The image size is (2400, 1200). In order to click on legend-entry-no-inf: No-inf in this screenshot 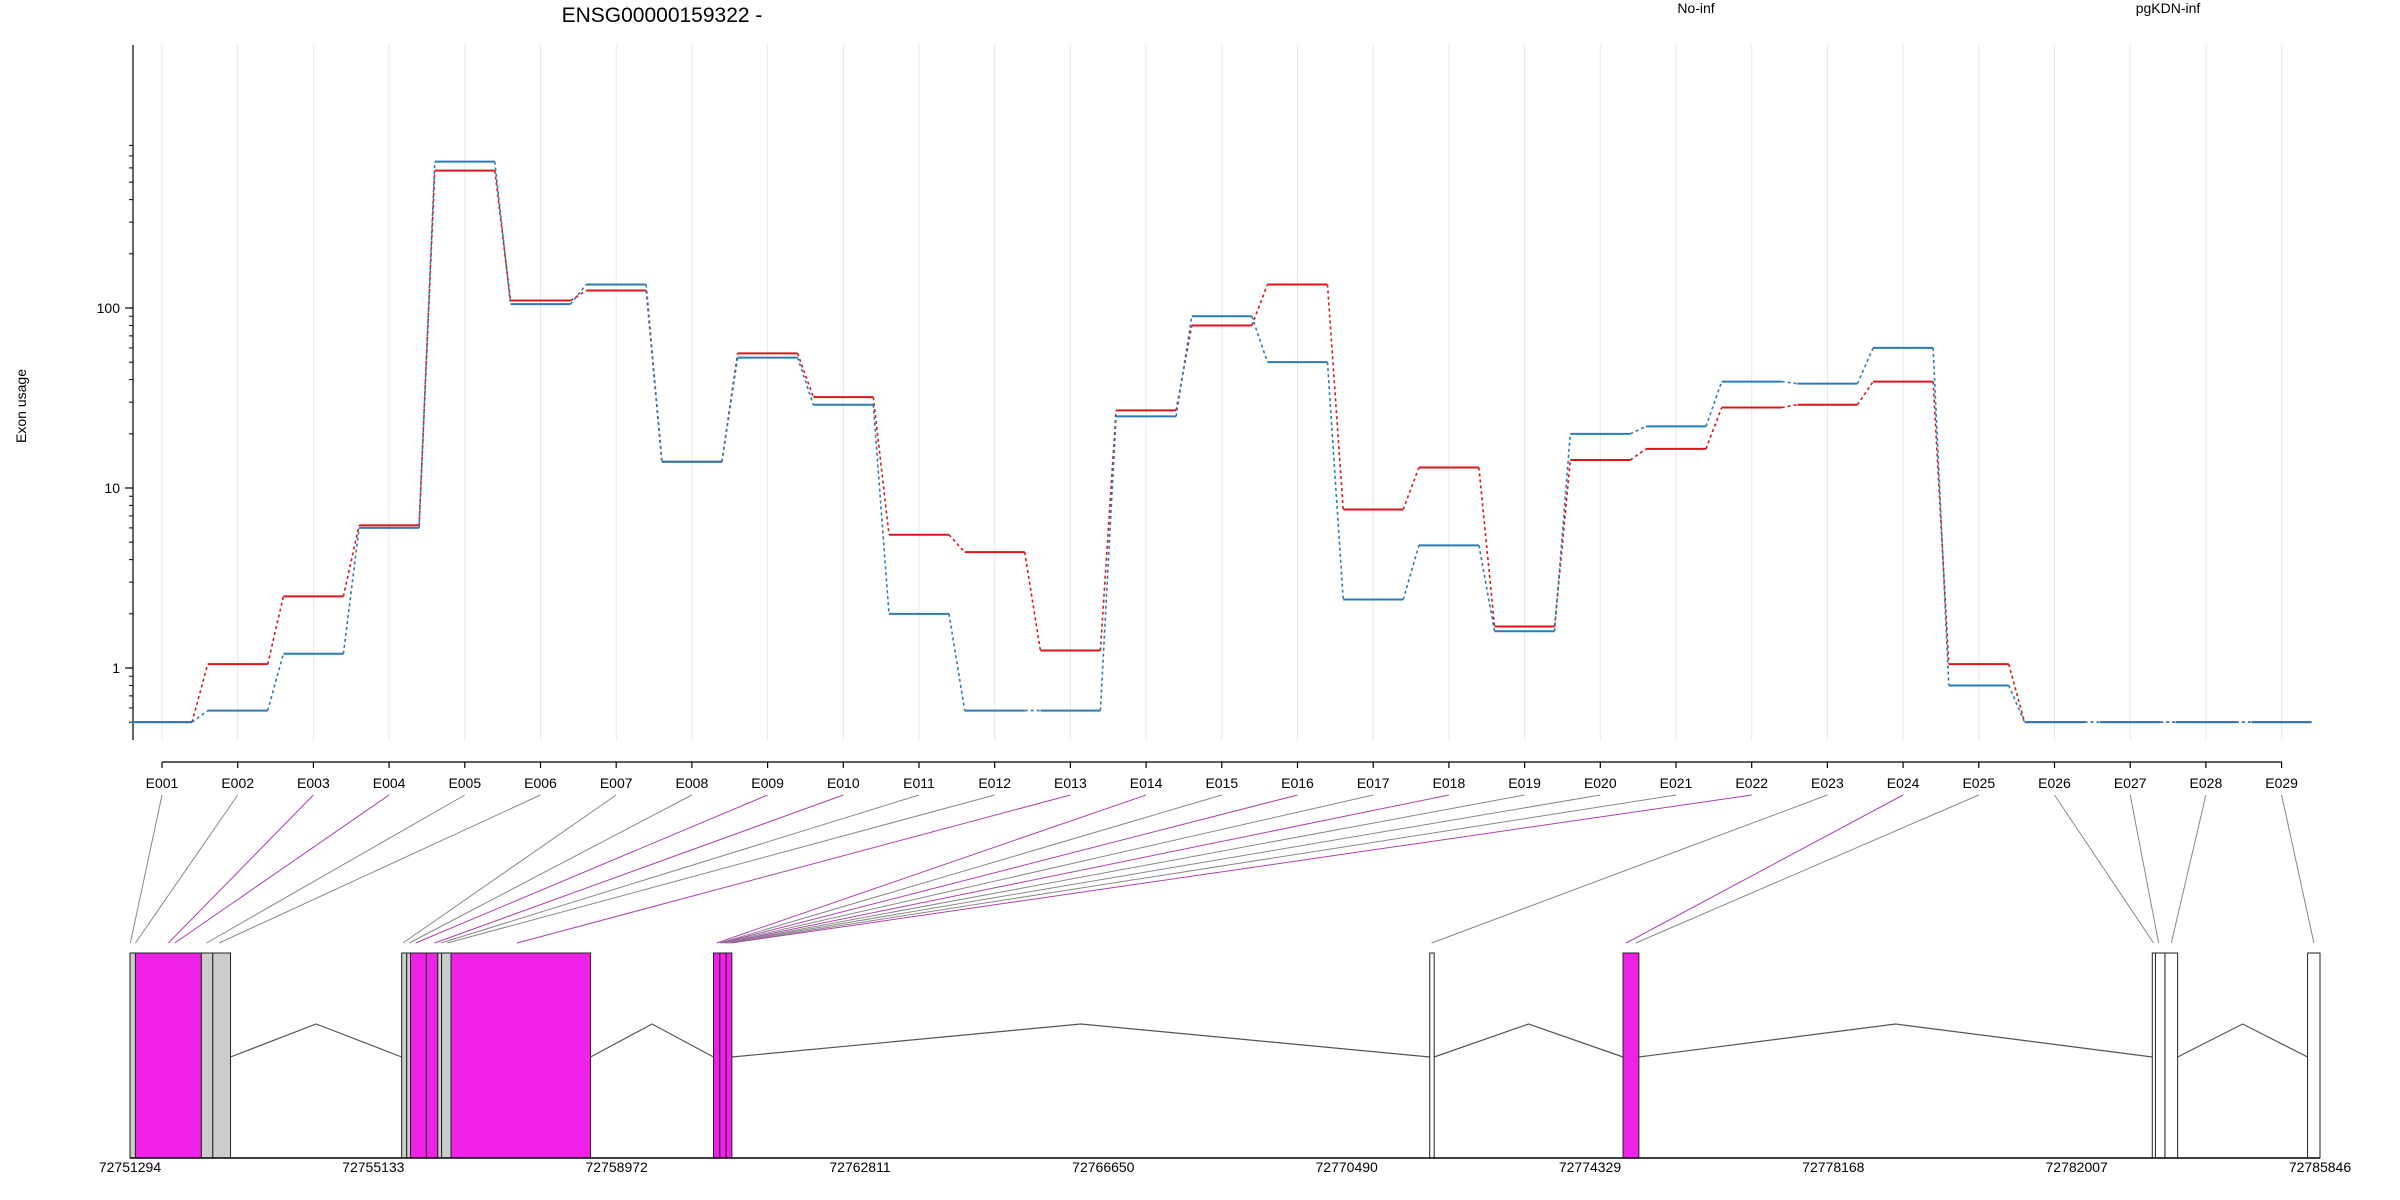, I will do `click(1695, 8)`.